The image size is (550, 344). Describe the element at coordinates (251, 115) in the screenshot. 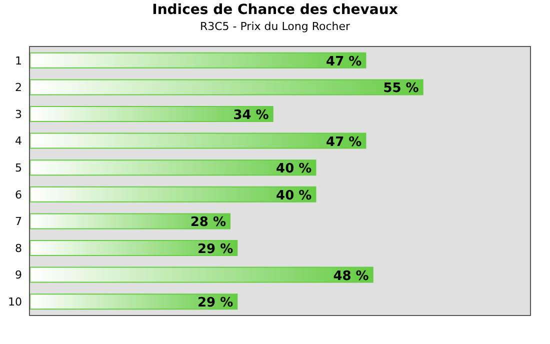

I see `data-label: 34 %` at that location.